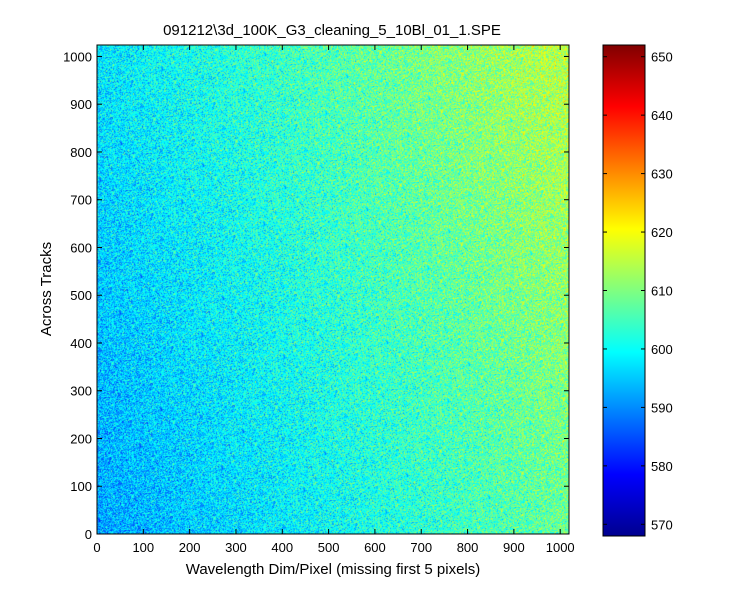 The image size is (750, 600). Describe the element at coordinates (46, 289) in the screenshot. I see `y-axis-label: Across Tracks` at that location.